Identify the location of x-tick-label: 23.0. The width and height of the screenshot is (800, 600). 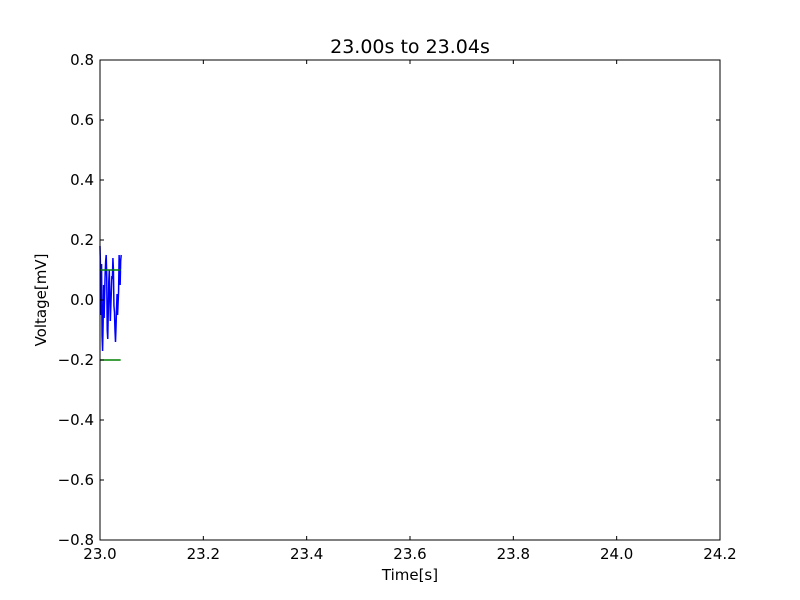
(99, 554).